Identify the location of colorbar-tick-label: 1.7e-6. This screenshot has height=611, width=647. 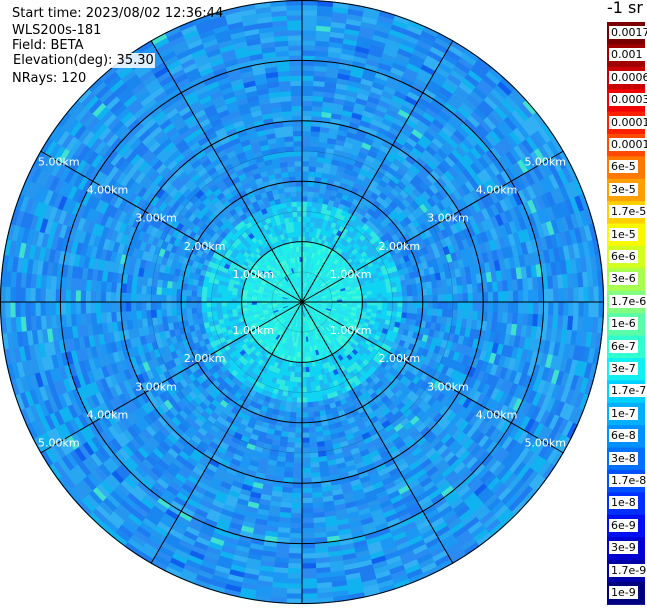
(628, 301).